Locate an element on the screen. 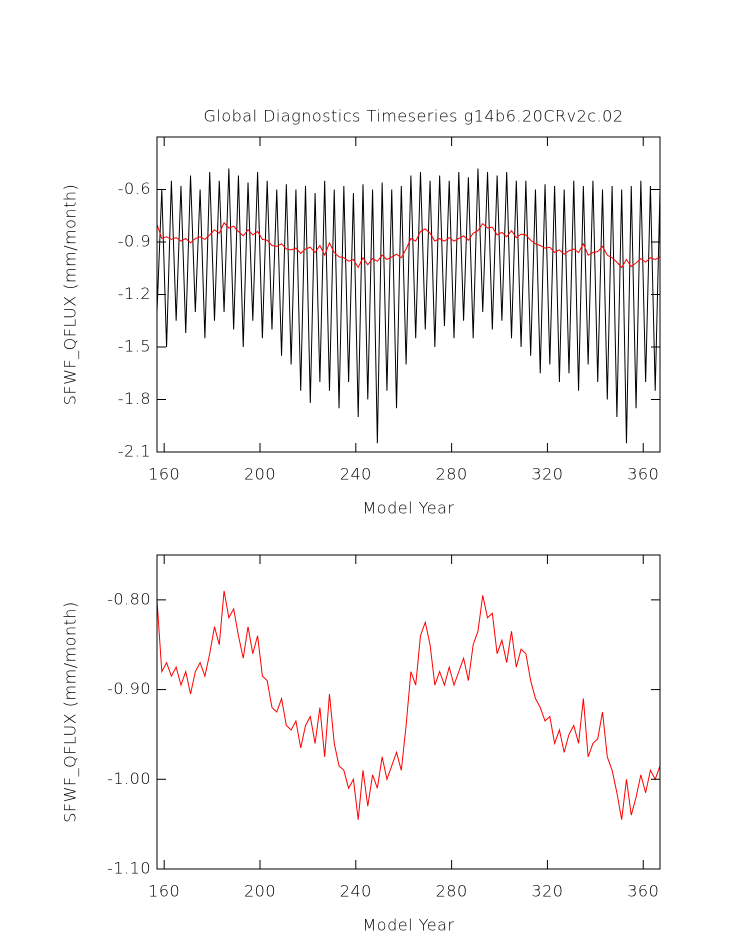 This screenshot has height=945, width=733. y-tick-label: -1.8 is located at coordinates (134, 398).